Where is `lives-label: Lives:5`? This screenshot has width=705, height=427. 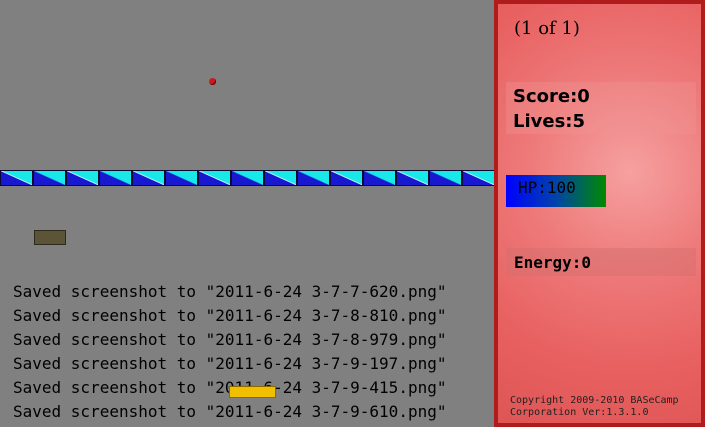 lives-label: Lives:5 is located at coordinates (549, 121).